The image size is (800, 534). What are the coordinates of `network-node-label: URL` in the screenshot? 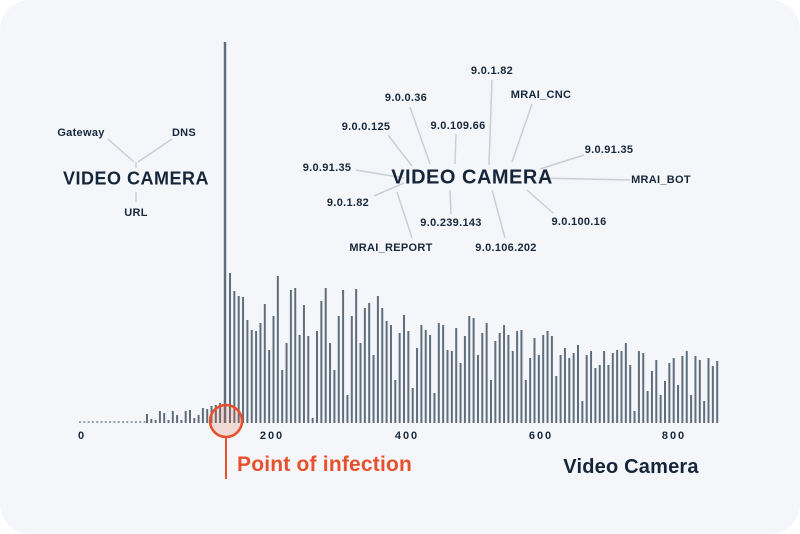 It's located at (136, 213).